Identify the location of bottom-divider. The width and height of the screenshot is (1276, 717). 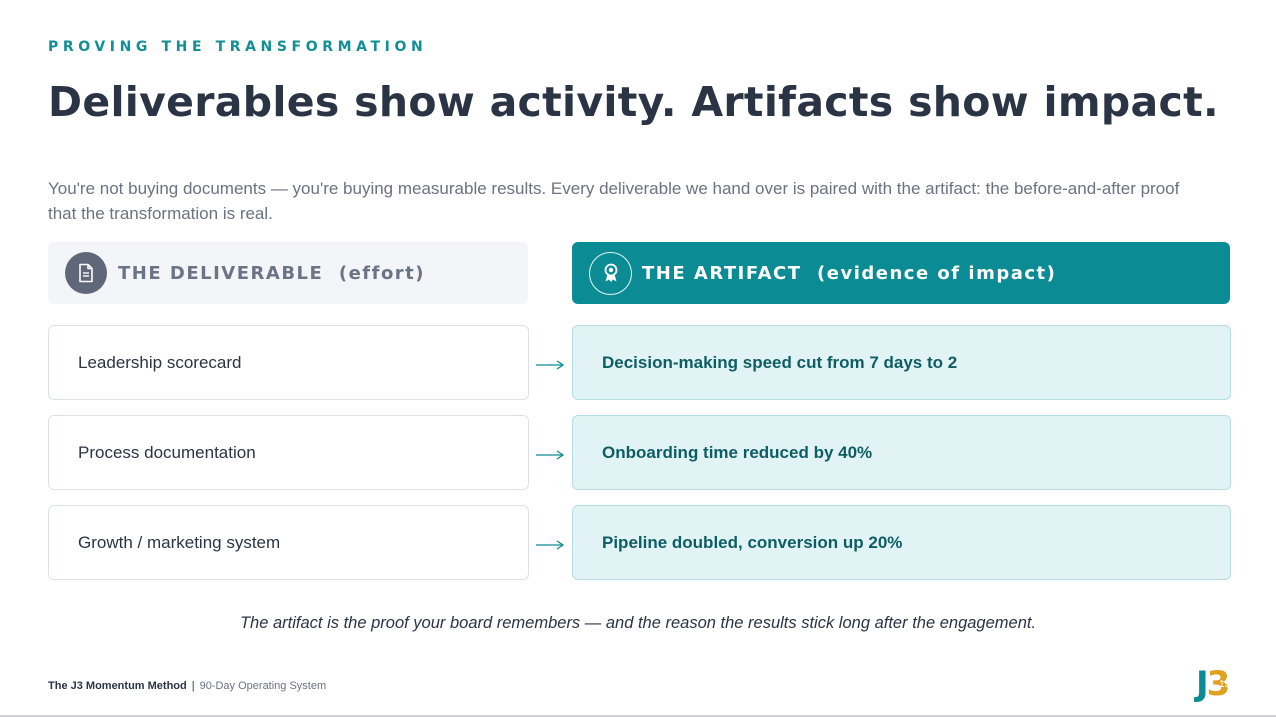
(638, 716).